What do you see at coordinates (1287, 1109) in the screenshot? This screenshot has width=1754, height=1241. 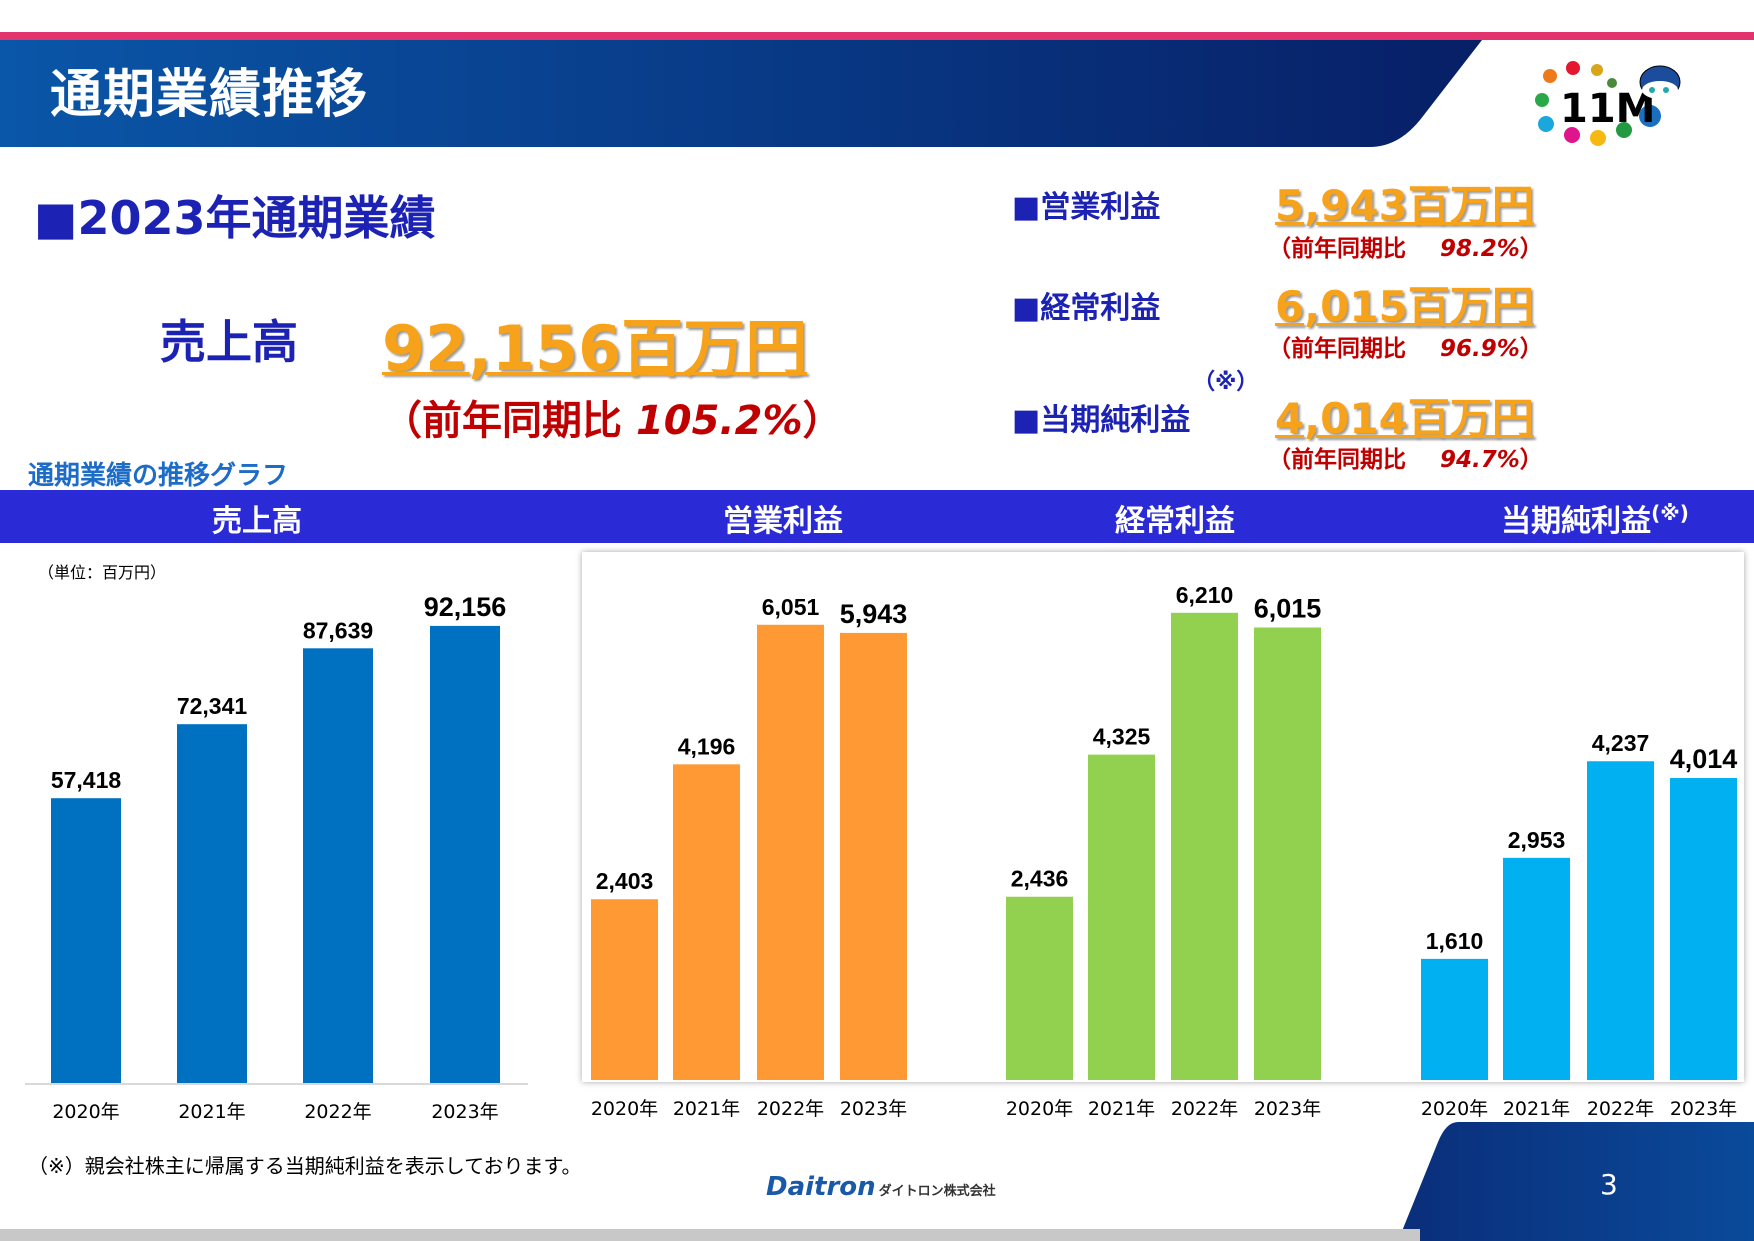 I see `x-tick-ordinary-3: 2023年` at bounding box center [1287, 1109].